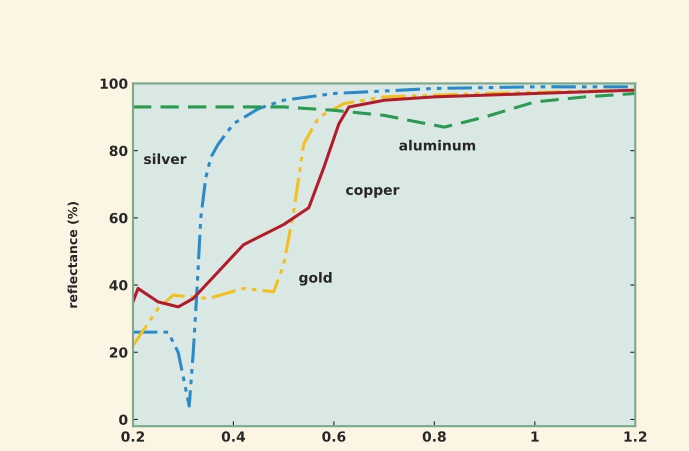 Image resolution: width=689 pixels, height=451 pixels. I want to click on y-tick-label: 0, so click(123, 419).